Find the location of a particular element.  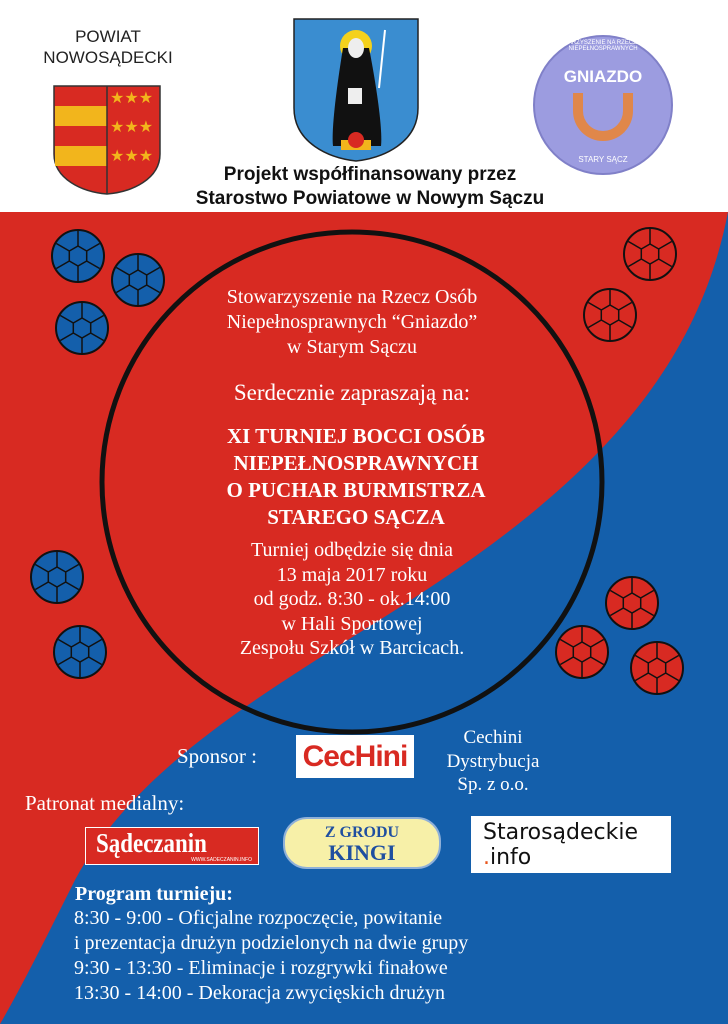

detail-line: od godz. 8:30 - ok.14:00 is located at coordinates (352, 599).